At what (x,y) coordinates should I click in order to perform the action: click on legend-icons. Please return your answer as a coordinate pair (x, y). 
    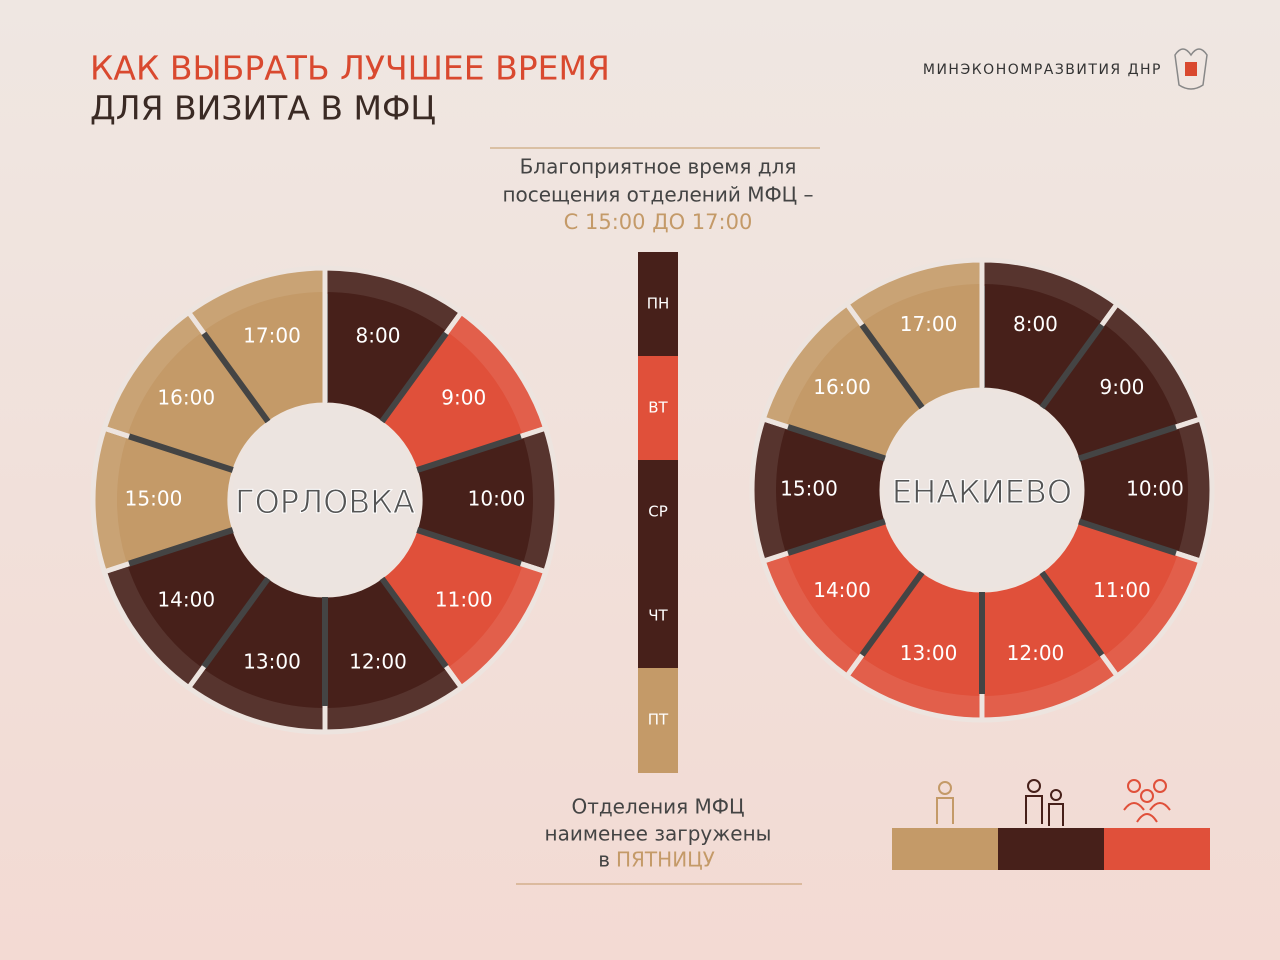
    Looking at the image, I should click on (1053, 802).